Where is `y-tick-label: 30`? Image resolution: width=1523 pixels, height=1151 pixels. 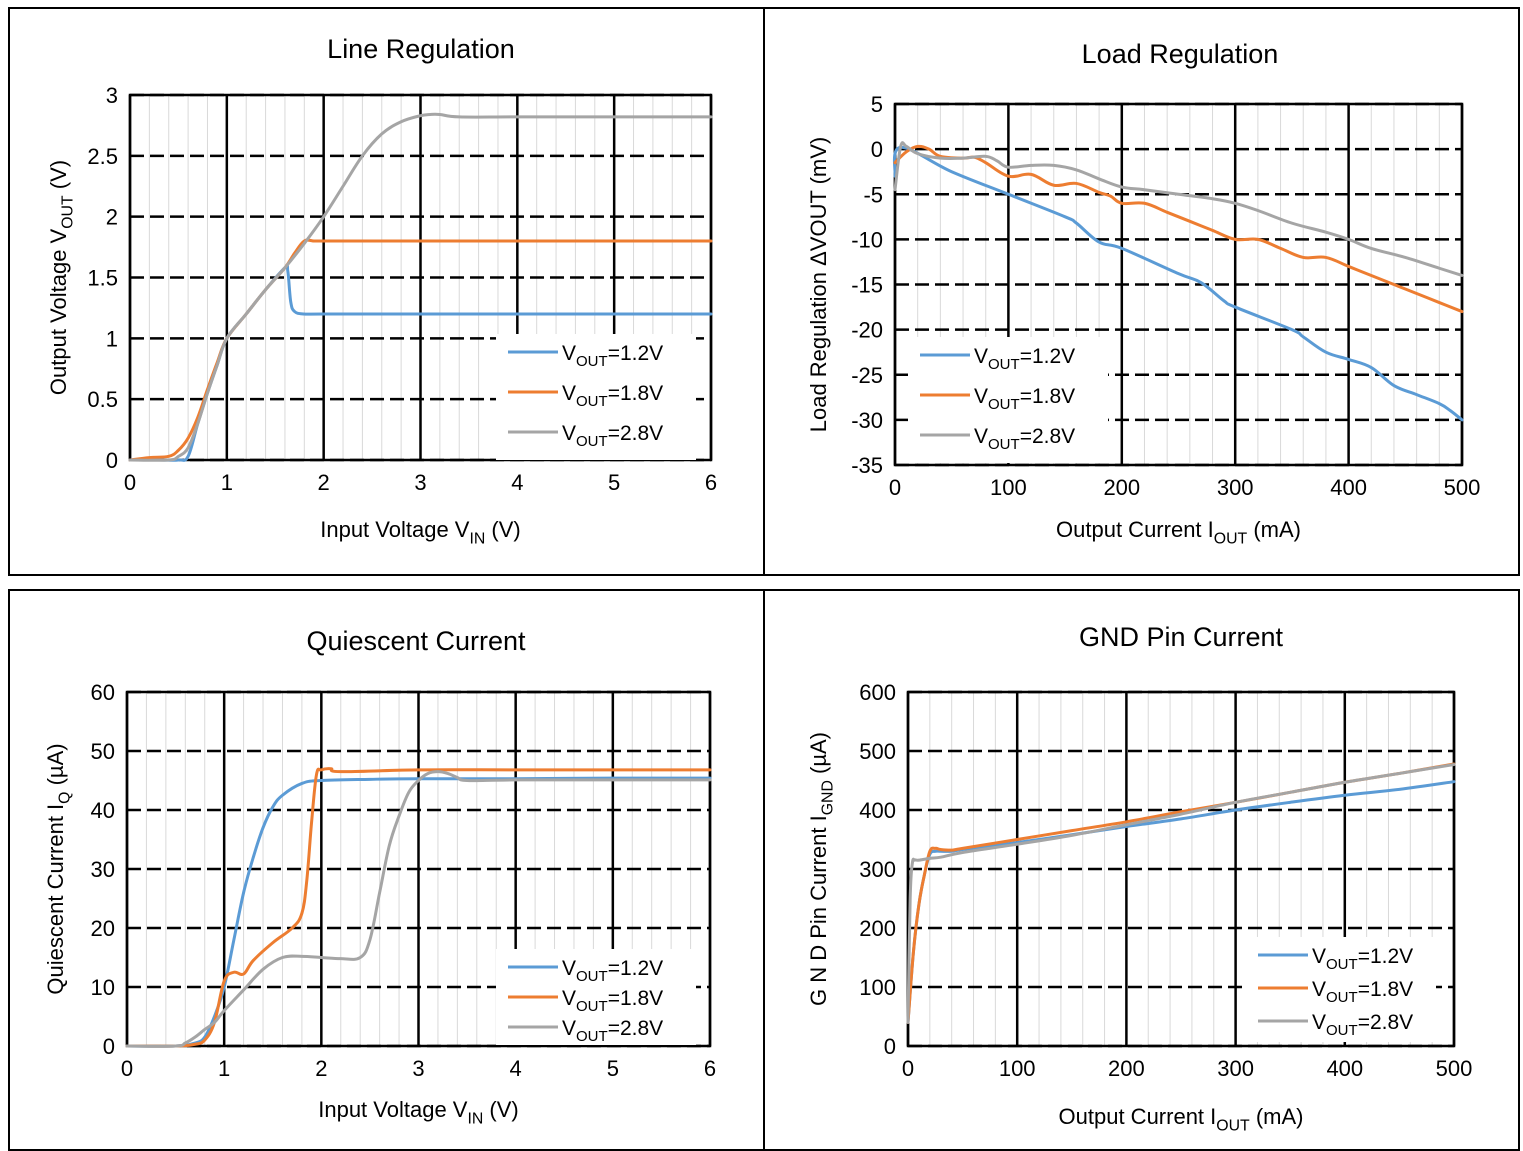 y-tick-label: 30 is located at coordinates (103, 869).